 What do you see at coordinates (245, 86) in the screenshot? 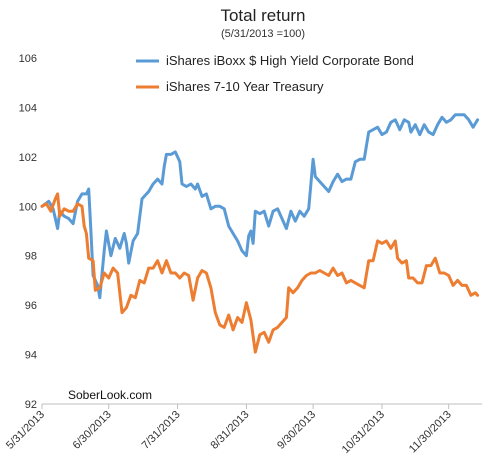
I see `legend-label-treasury: iShares 7-10 Year Treasury` at bounding box center [245, 86].